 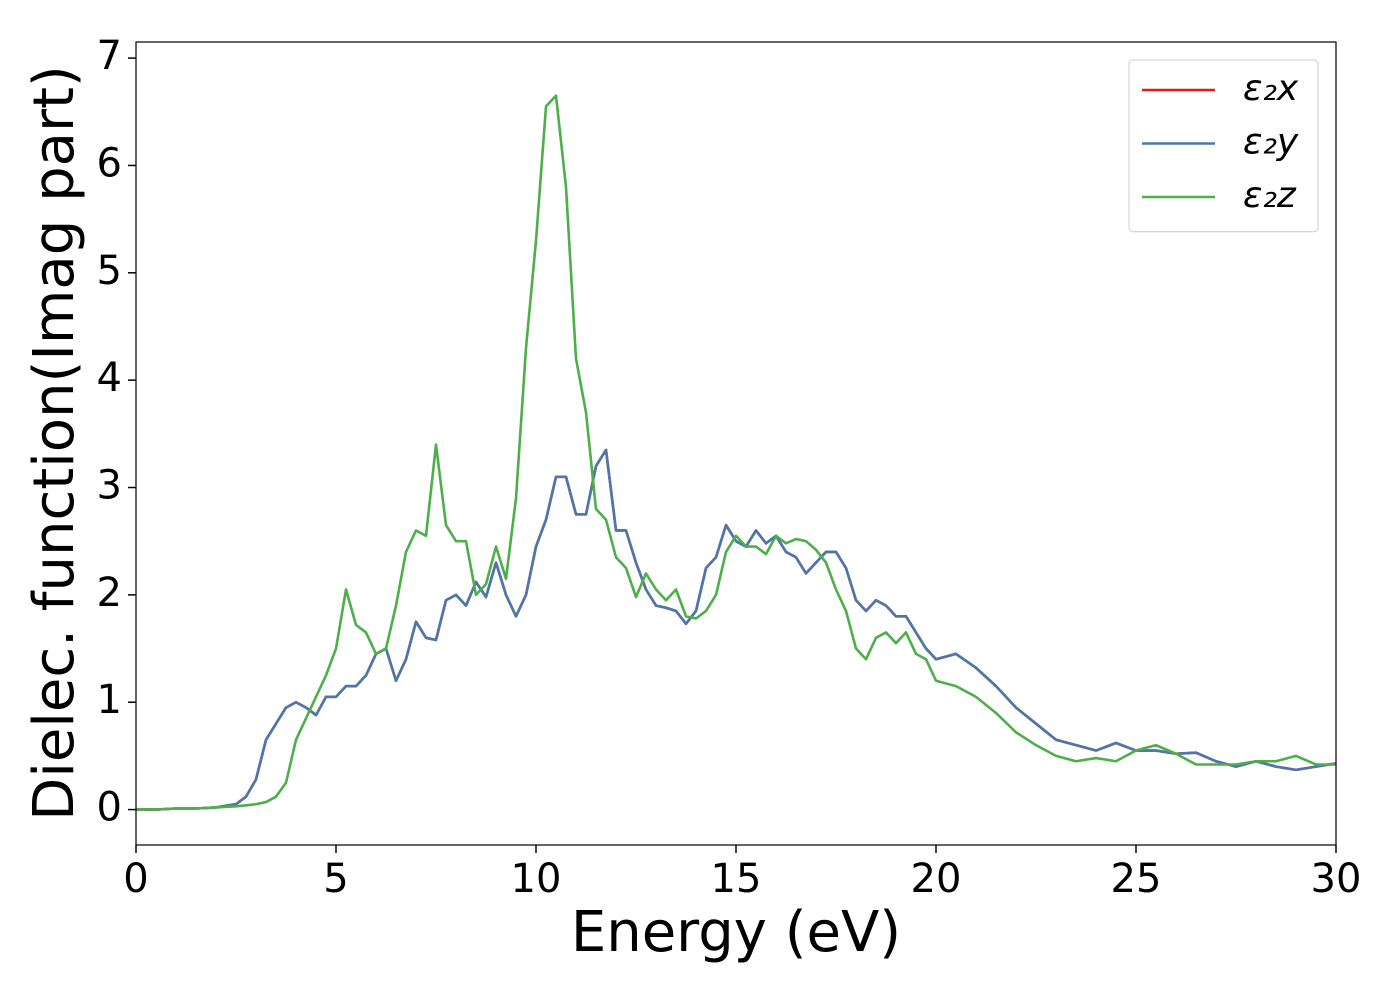 I want to click on y-tick-label: 3, so click(x=109, y=486).